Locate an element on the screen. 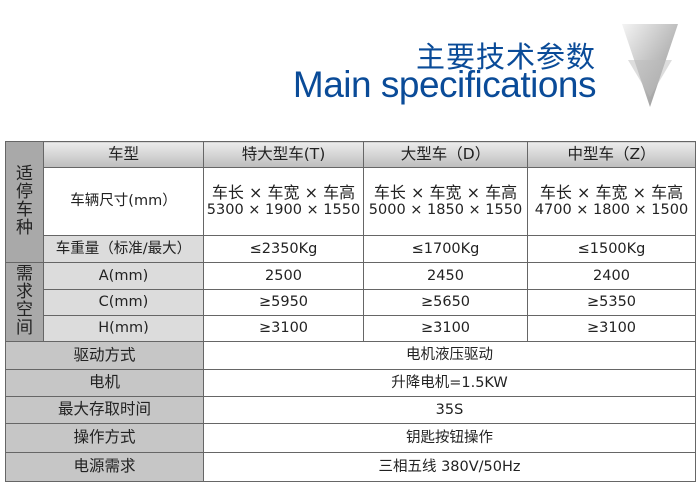 Image resolution: width=700 pixels, height=491 pixels. space-label: H(mm) is located at coordinates (123, 328).